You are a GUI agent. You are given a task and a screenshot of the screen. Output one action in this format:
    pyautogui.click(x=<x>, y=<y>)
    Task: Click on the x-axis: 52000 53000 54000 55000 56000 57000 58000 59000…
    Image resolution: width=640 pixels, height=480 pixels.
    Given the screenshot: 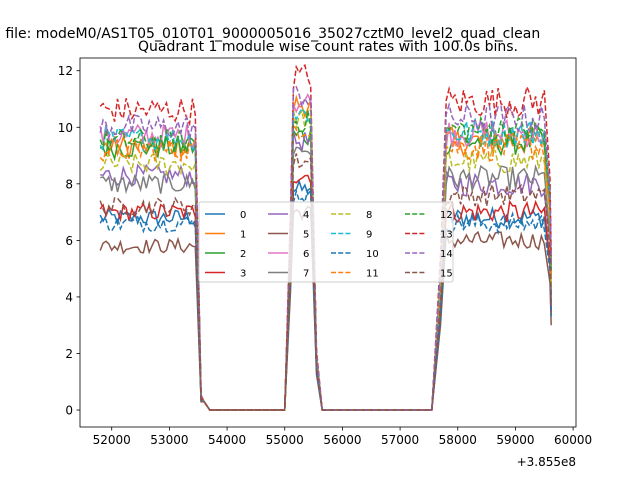 What is the action you would take?
    pyautogui.click(x=342, y=437)
    